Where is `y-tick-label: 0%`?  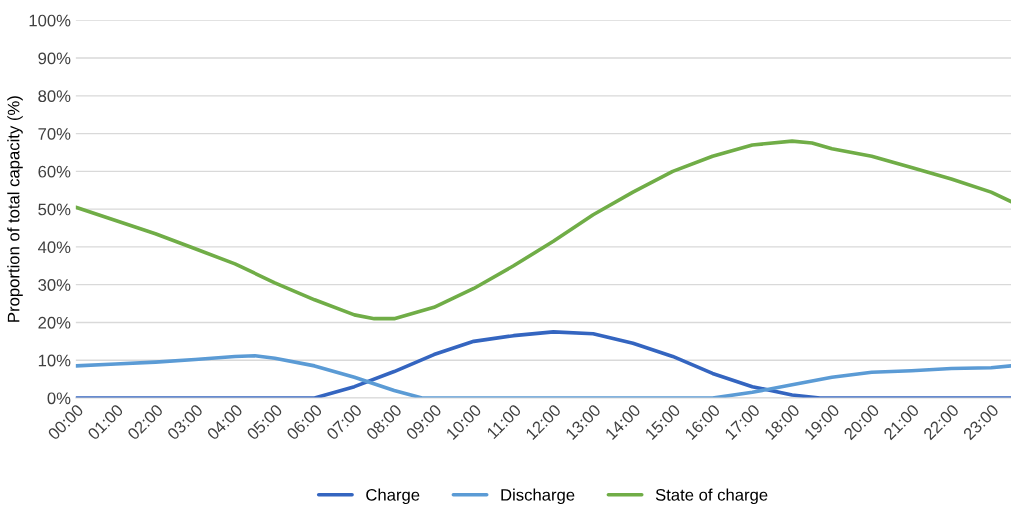
y-tick-label: 0% is located at coordinates (59, 398).